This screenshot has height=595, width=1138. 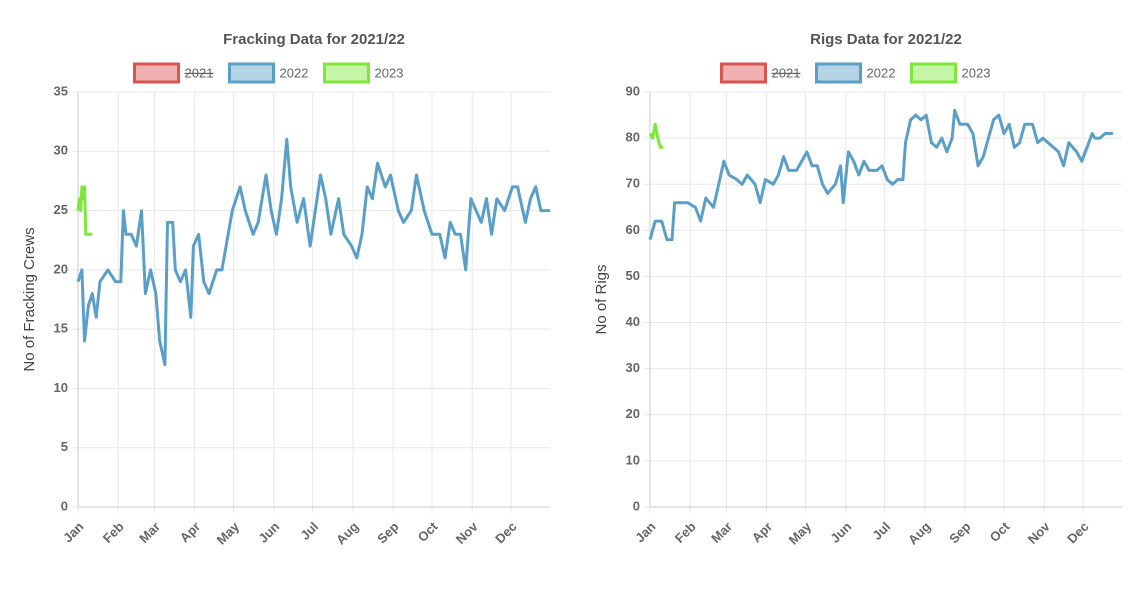 What do you see at coordinates (633, 275) in the screenshot?
I see `y-tick-label: 50` at bounding box center [633, 275].